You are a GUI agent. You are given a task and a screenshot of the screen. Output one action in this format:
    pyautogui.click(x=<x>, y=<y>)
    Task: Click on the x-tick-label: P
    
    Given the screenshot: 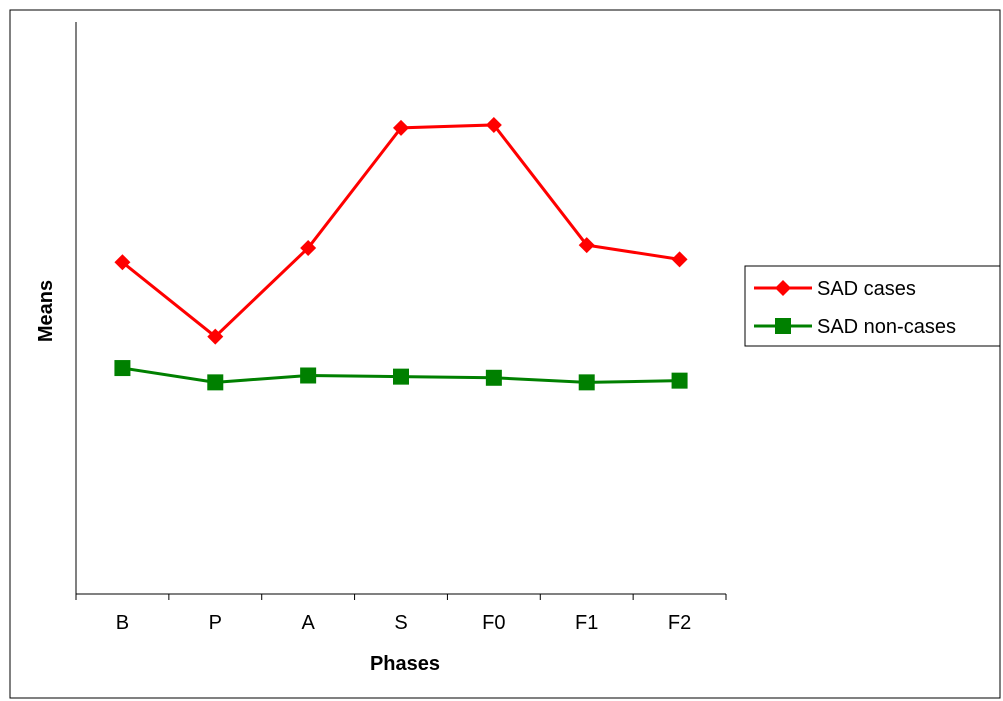 What is the action you would take?
    pyautogui.click(x=215, y=623)
    